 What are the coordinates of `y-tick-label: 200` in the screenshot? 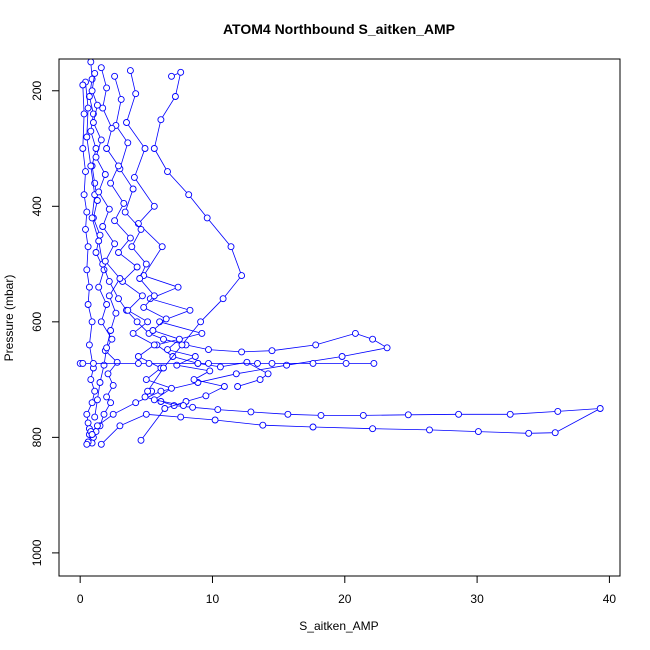 It's located at (37, 90).